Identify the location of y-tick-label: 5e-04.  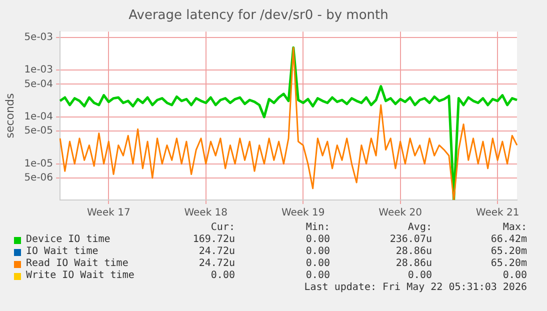
(39, 84).